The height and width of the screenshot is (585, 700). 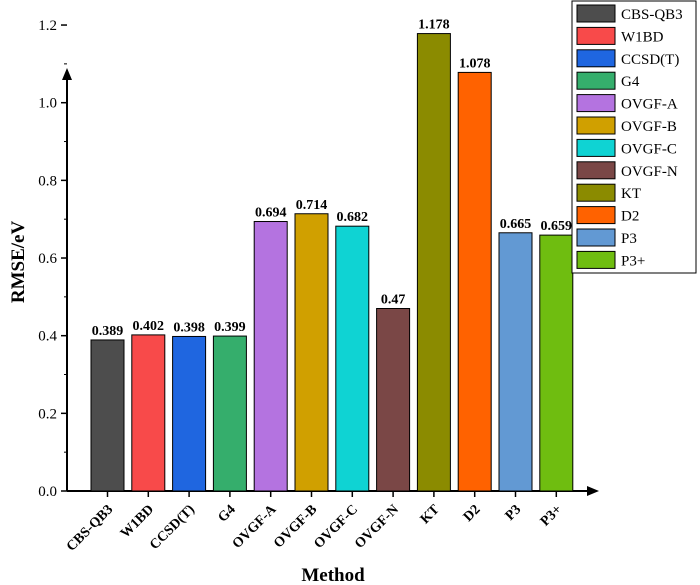 What do you see at coordinates (47, 414) in the screenshot?
I see `y-tick-label: 0.2` at bounding box center [47, 414].